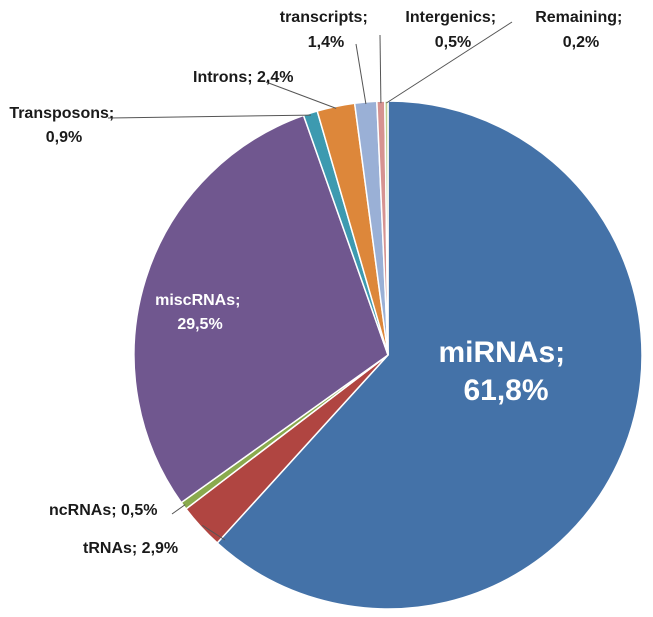 Image resolution: width=653 pixels, height=617 pixels. I want to click on label-miscrnas-line1: miscRNAs;, so click(197, 300).